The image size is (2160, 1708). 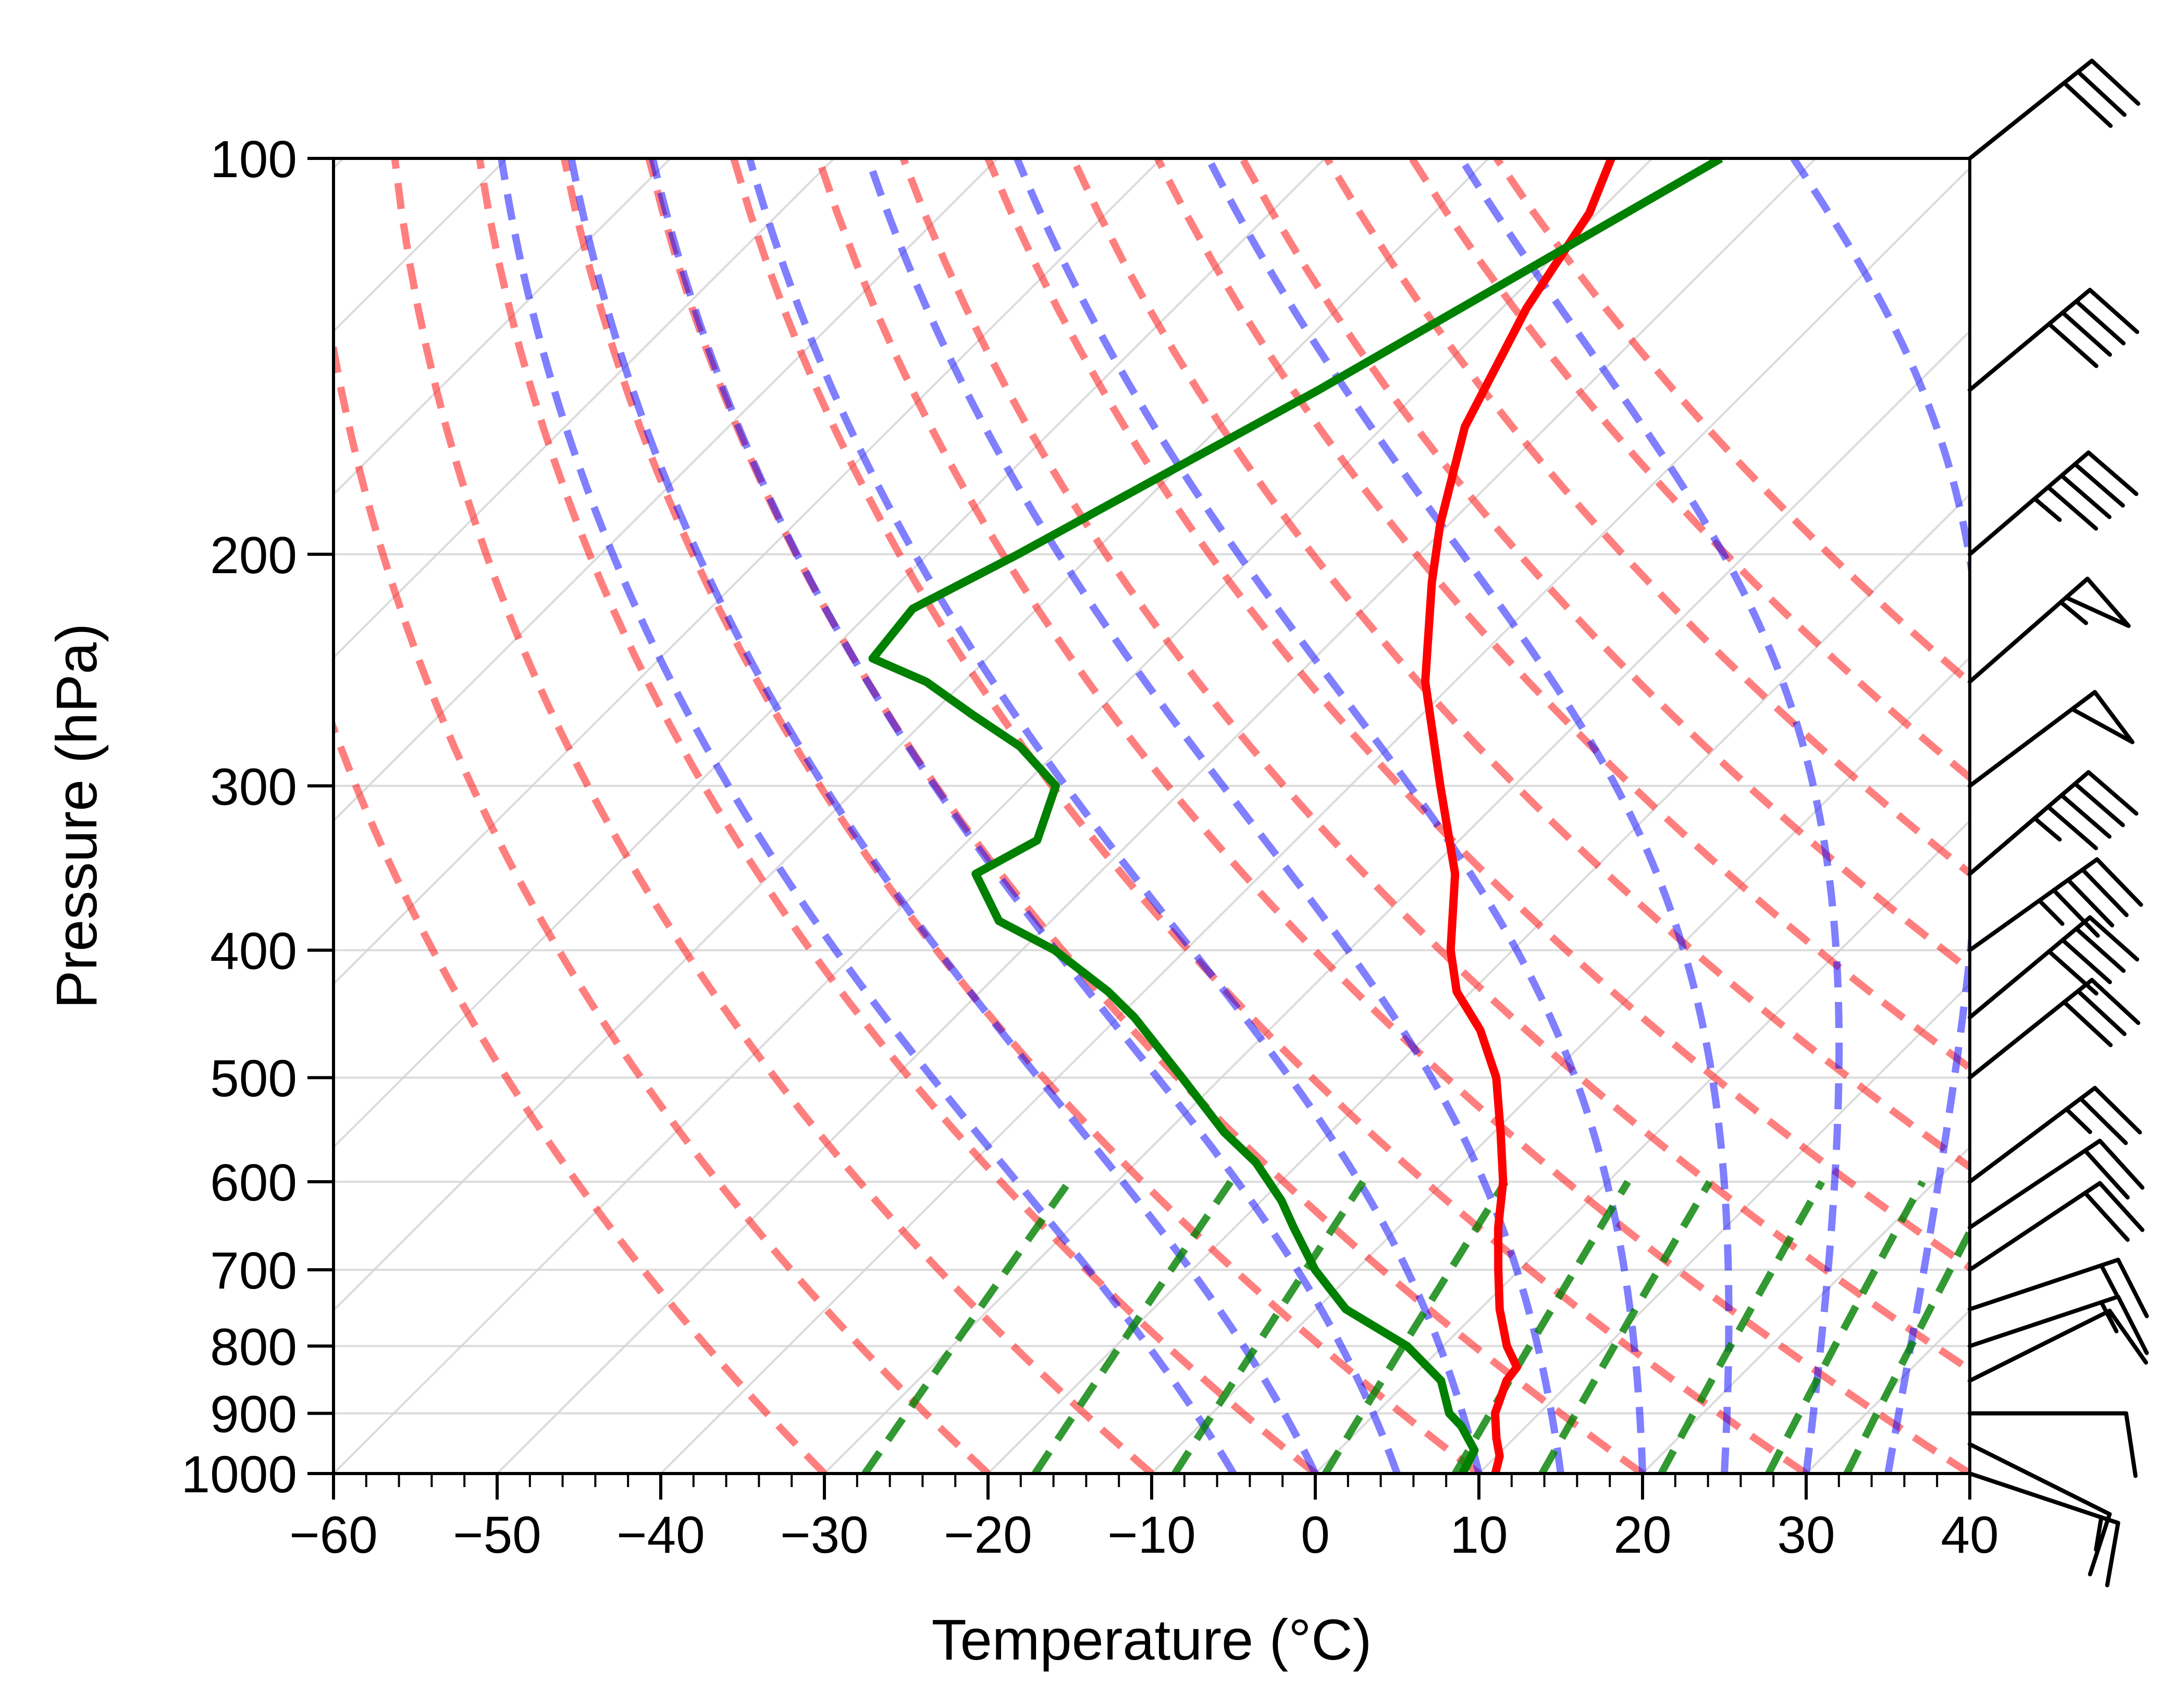 I want to click on y-tick-label: 1000, so click(x=239, y=1474).